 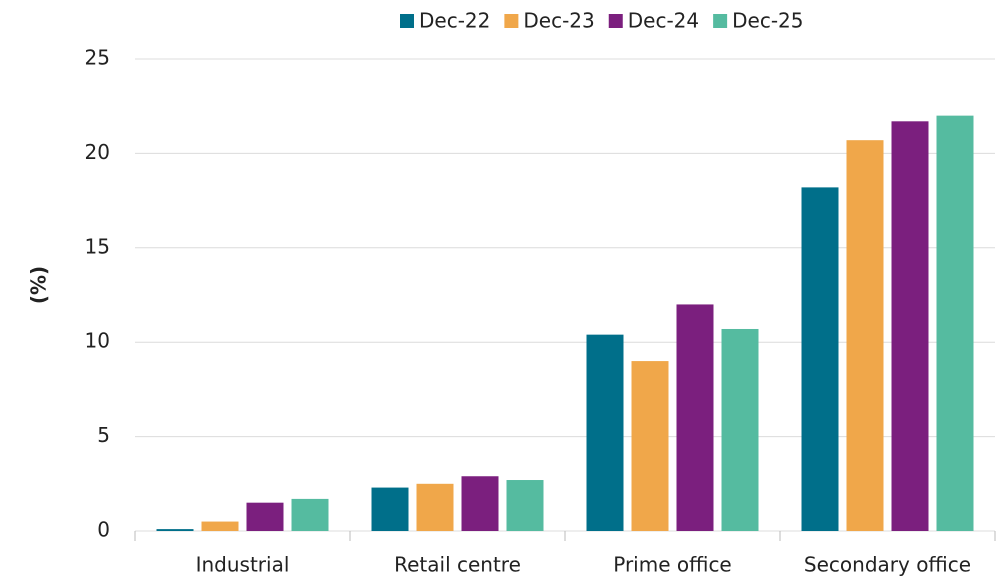 I want to click on y-tick-label: 0, so click(x=103, y=530).